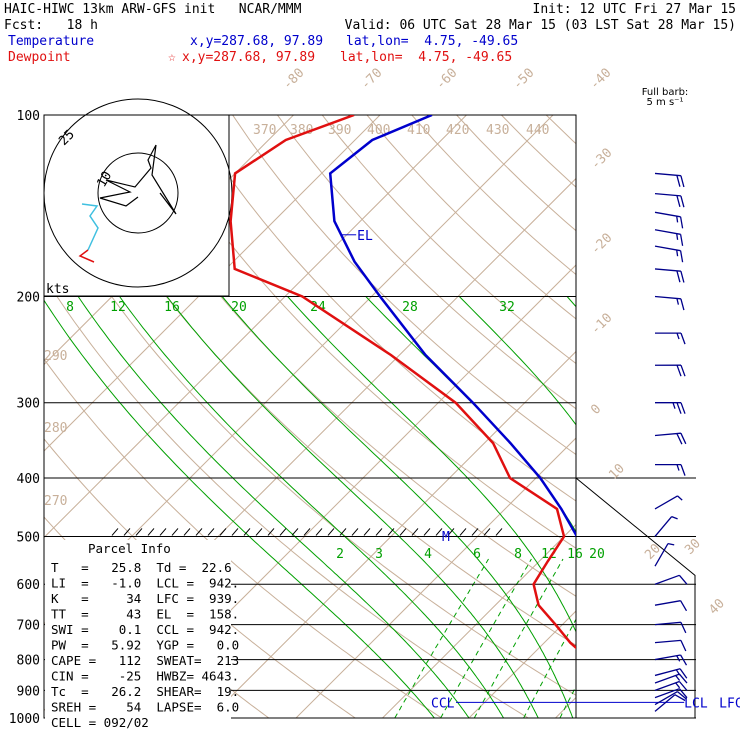 The image size is (740, 740). Describe the element at coordinates (426, 57) in the screenshot. I see `dewpoint-legend-latlon: lat,lon= 4.75, -49.65` at that location.